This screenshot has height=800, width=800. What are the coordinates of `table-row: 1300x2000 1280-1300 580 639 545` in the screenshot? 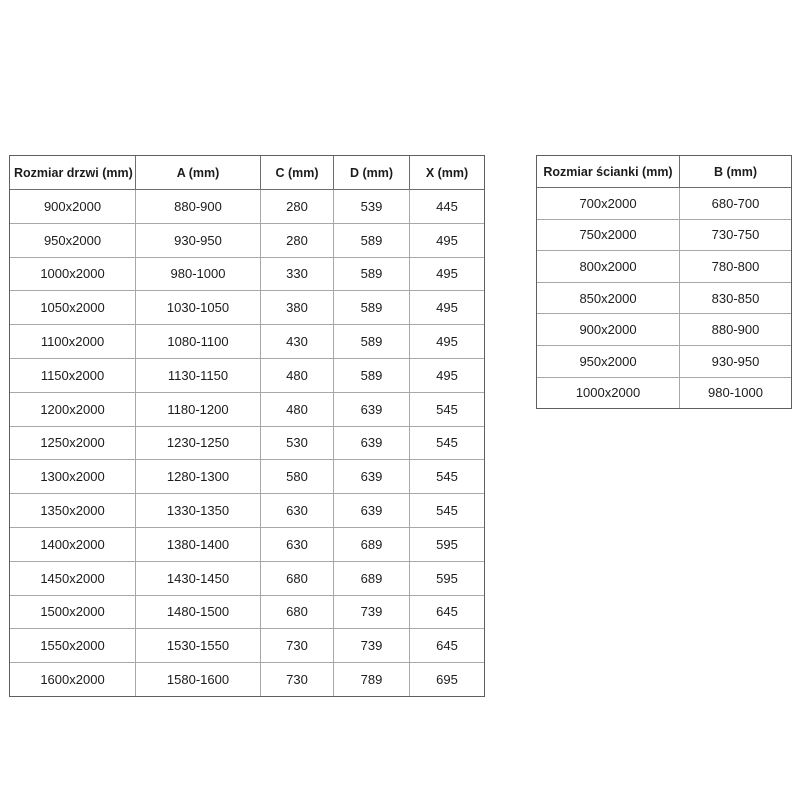 It's located at (247, 477).